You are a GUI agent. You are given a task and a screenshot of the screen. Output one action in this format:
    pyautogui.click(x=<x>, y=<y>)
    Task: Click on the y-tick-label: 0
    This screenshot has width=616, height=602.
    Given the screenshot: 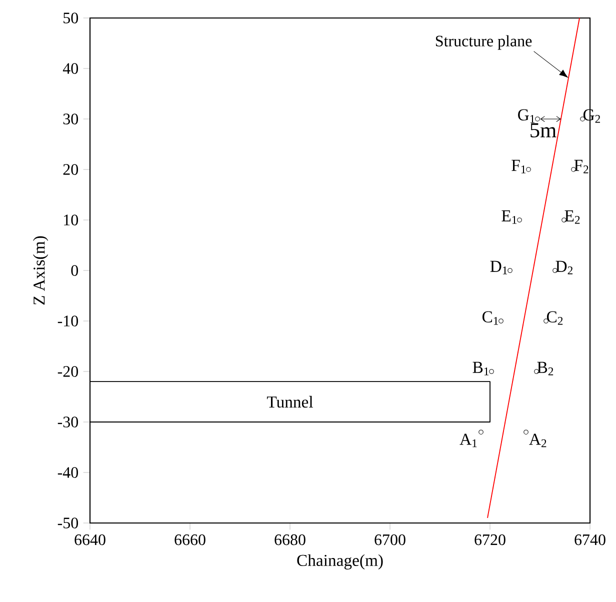 What is the action you would take?
    pyautogui.click(x=74, y=270)
    